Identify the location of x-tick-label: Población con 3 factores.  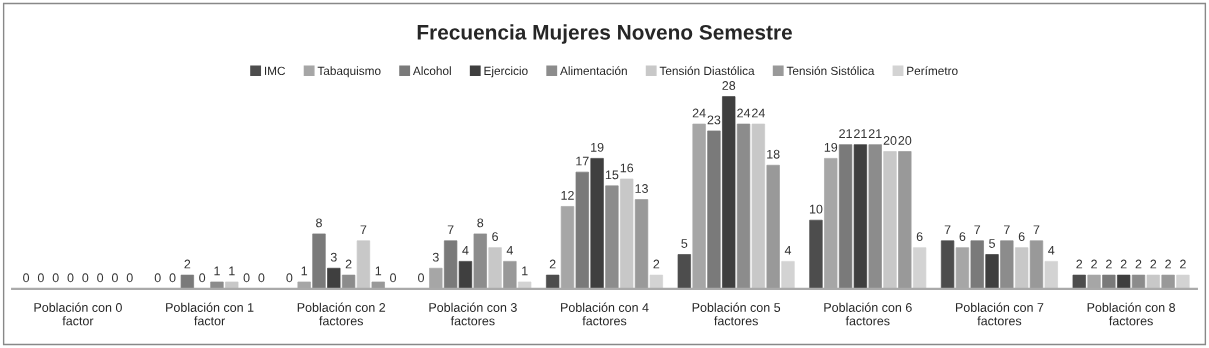
(473, 314).